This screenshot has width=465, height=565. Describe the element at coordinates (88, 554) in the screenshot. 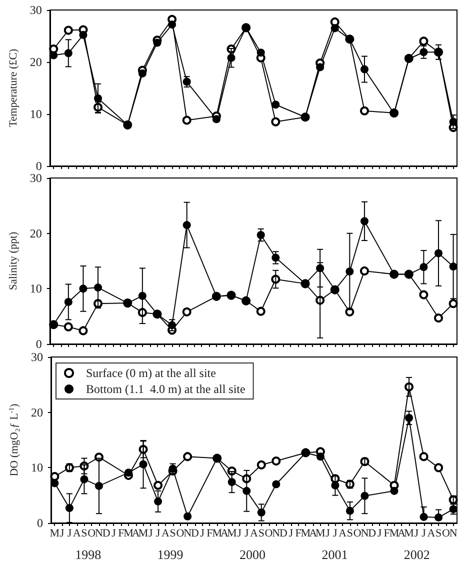

I see `text: 1998` at that location.